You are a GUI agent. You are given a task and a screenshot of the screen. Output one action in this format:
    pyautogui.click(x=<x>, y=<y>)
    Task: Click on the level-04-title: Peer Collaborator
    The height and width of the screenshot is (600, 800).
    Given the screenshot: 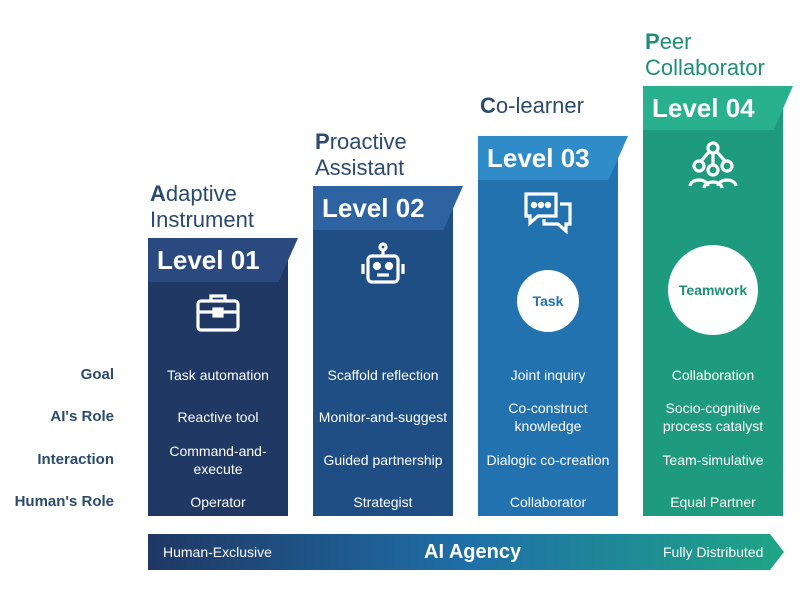 What is the action you would take?
    pyautogui.click(x=705, y=54)
    